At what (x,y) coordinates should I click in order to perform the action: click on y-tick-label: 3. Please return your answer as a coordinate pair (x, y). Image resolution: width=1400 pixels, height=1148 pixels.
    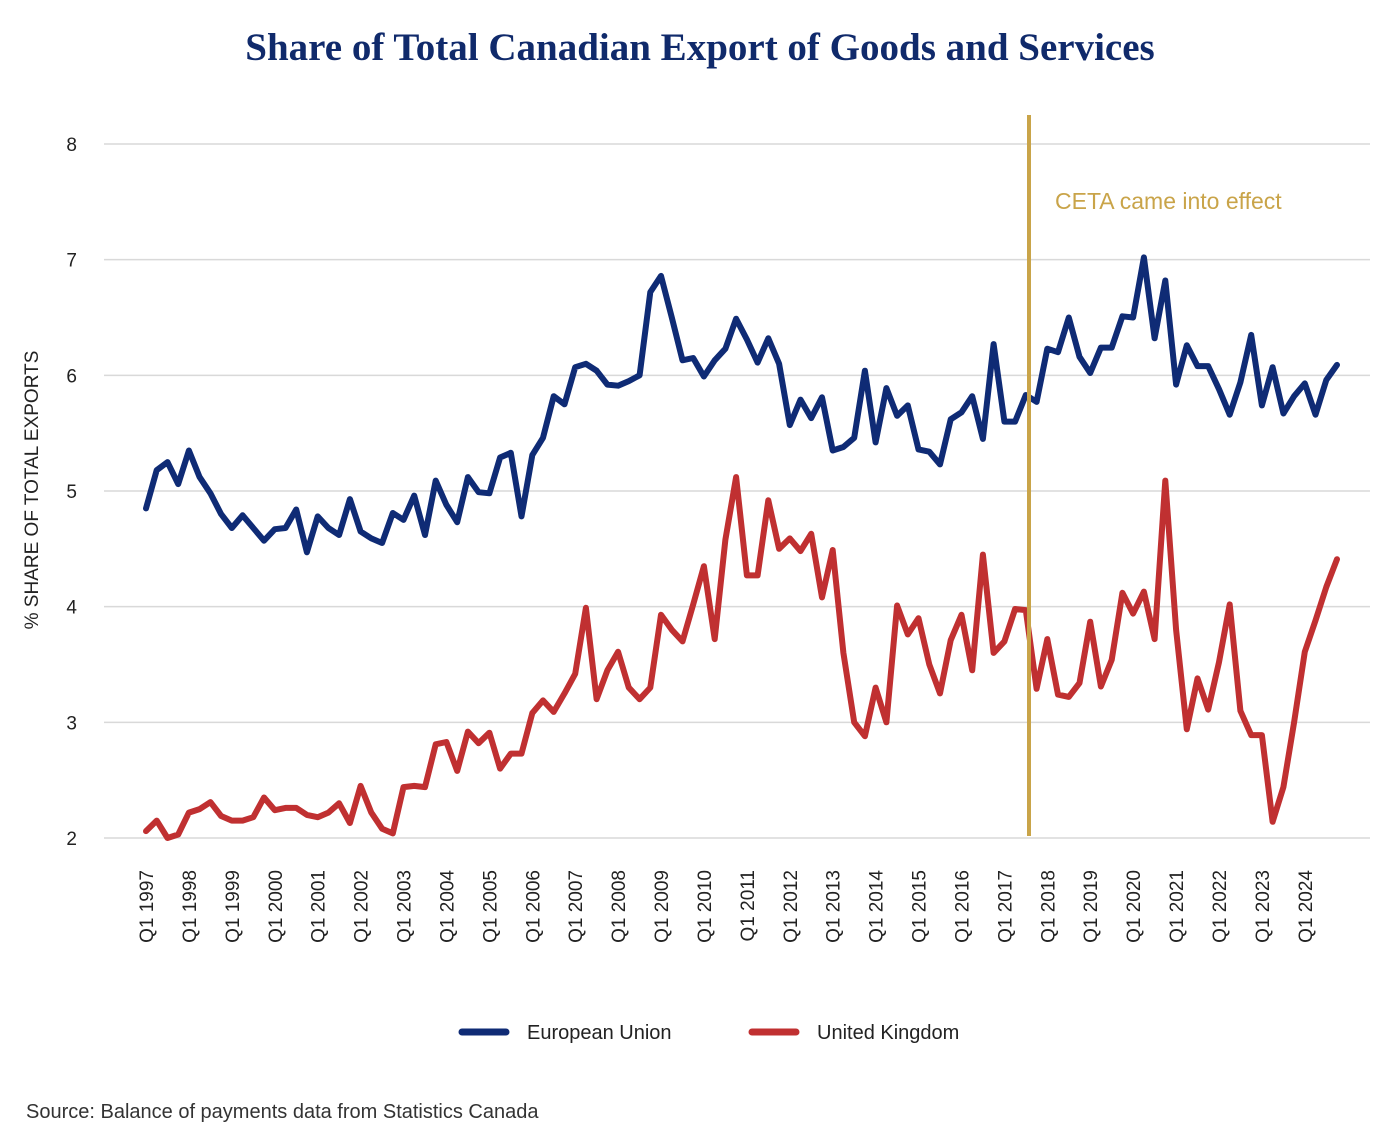
    Looking at the image, I should click on (71, 723).